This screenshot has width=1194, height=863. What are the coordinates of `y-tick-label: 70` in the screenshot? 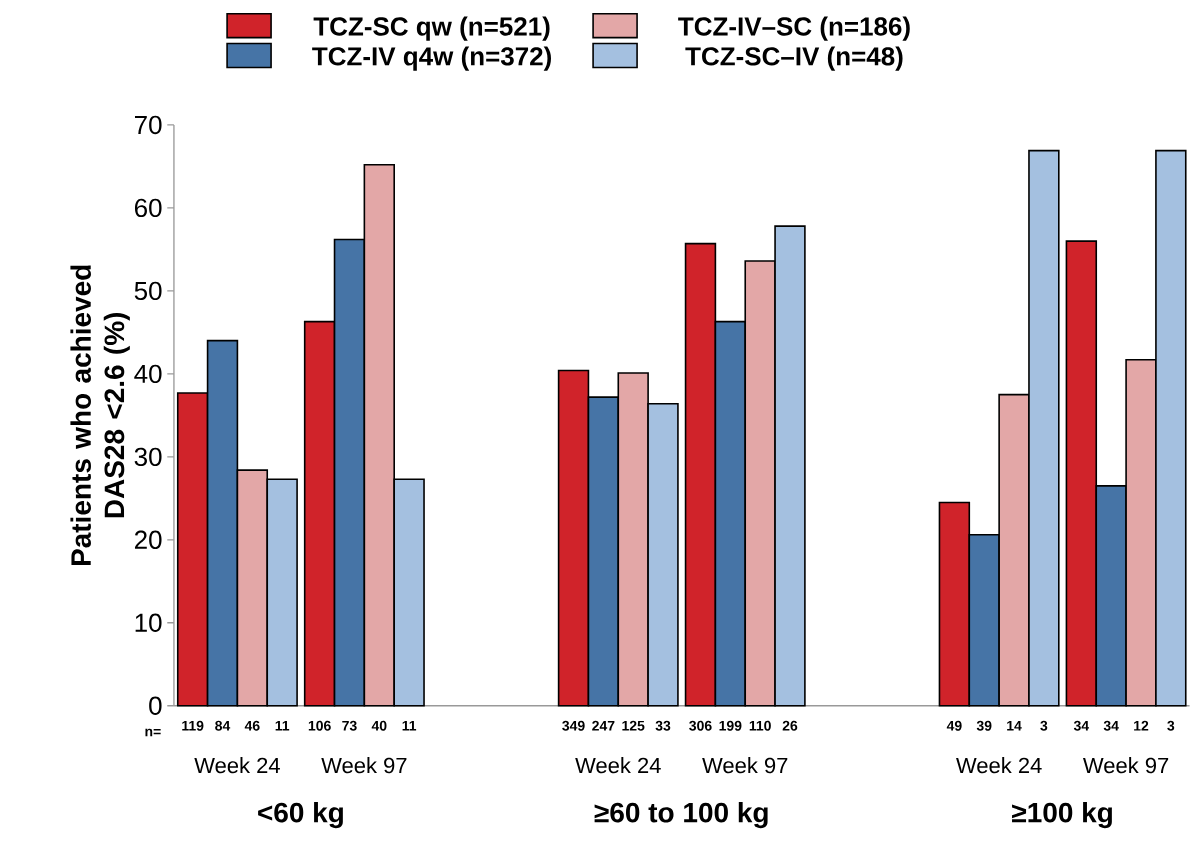 It's located at (148, 125).